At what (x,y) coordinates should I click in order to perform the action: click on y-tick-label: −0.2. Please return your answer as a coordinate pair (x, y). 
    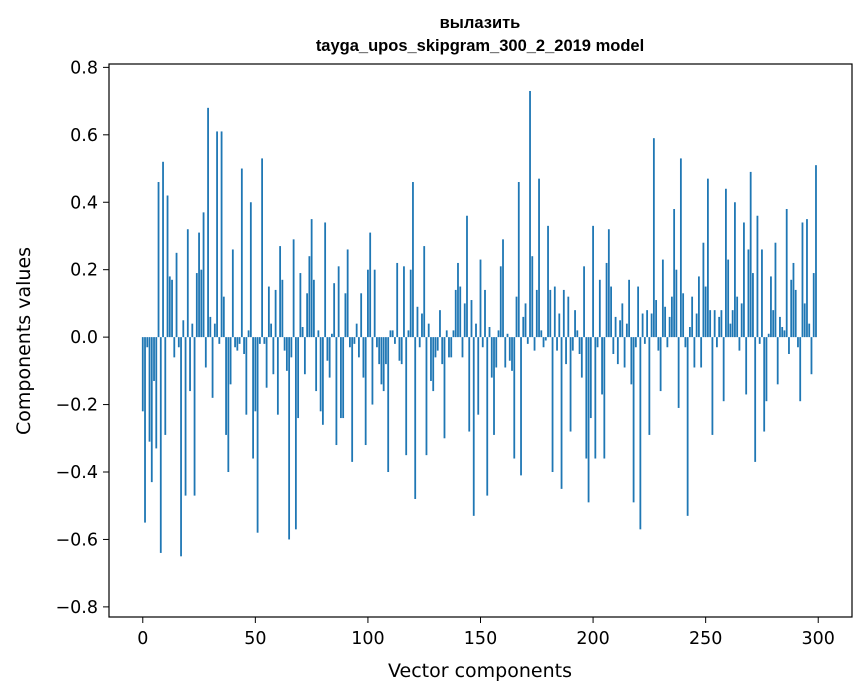
    Looking at the image, I should click on (77, 406).